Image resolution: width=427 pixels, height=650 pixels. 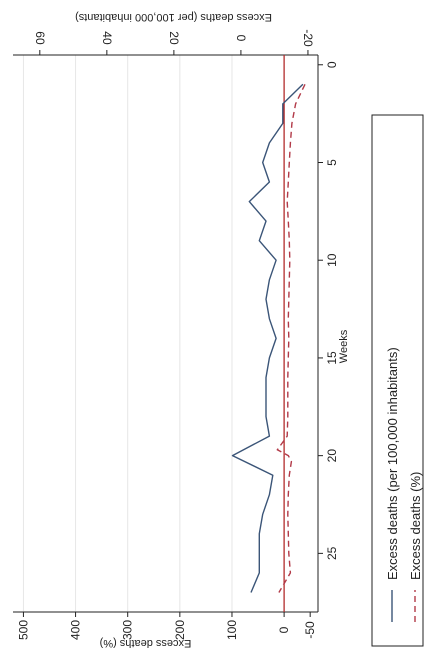 What do you see at coordinates (332, 358) in the screenshot?
I see `x-tick-label: 15` at bounding box center [332, 358].